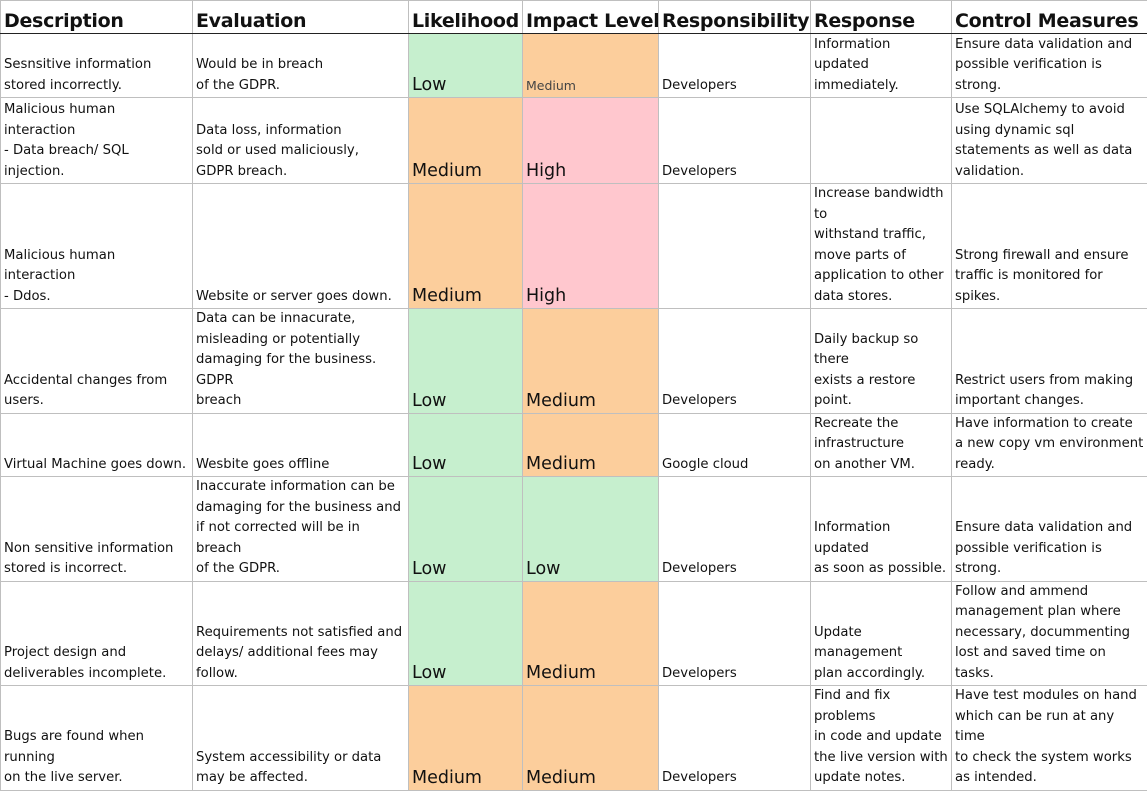  Describe the element at coordinates (881, 17) in the screenshot. I see `header-response: Response` at that location.